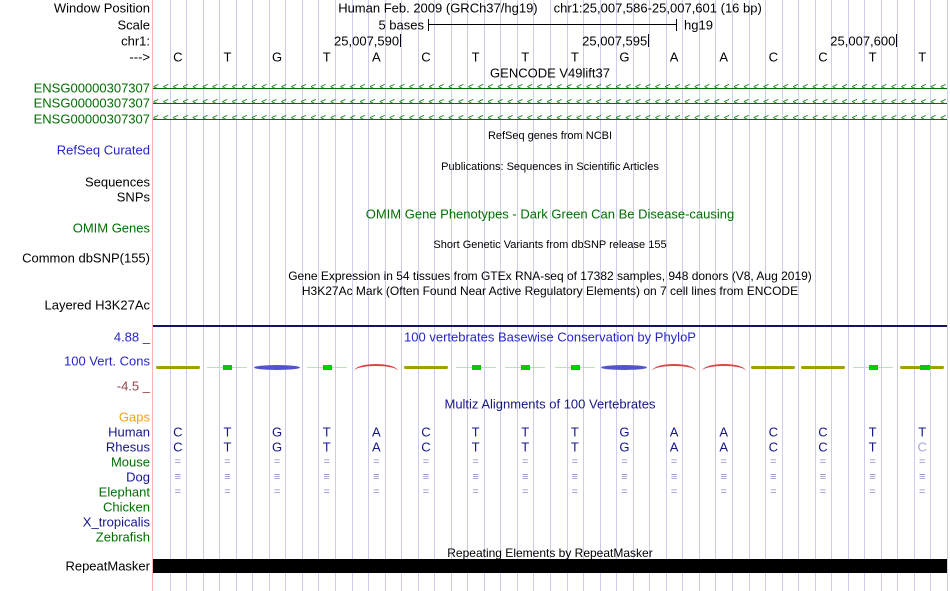  Describe the element at coordinates (122, 537) in the screenshot. I see `multiz-species-label: Zebrafish` at that location.